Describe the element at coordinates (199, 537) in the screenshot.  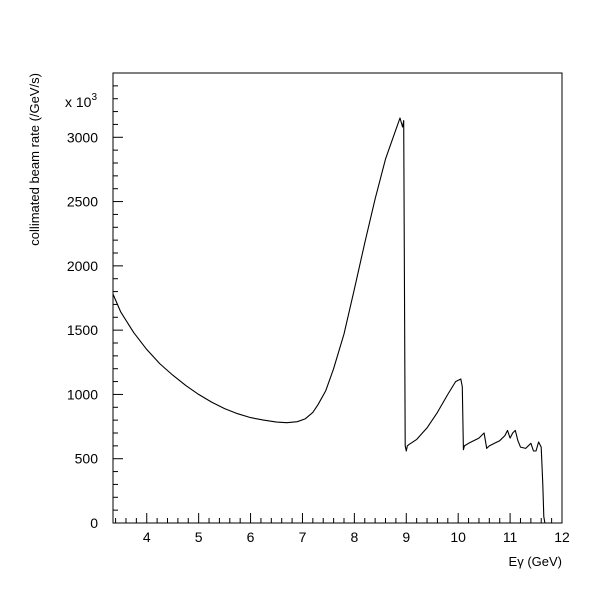
I see `x-tick-label: 5` at that location.